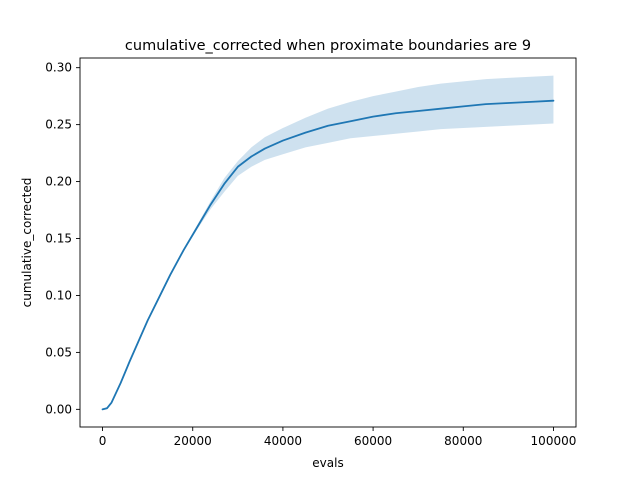  I want to click on y-tick-label: 0.20, so click(58, 182).